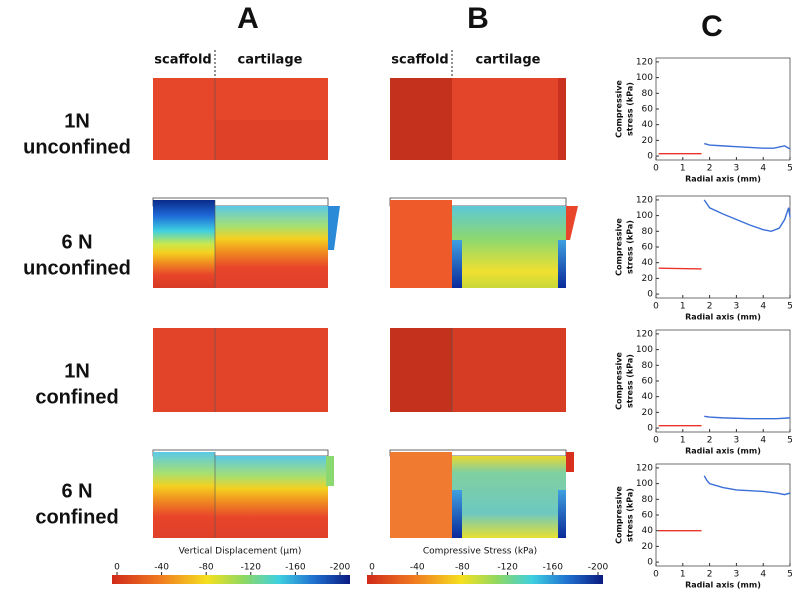 The height and width of the screenshot is (594, 800). What do you see at coordinates (712, 26) in the screenshot?
I see `panel-letter: C` at bounding box center [712, 26].